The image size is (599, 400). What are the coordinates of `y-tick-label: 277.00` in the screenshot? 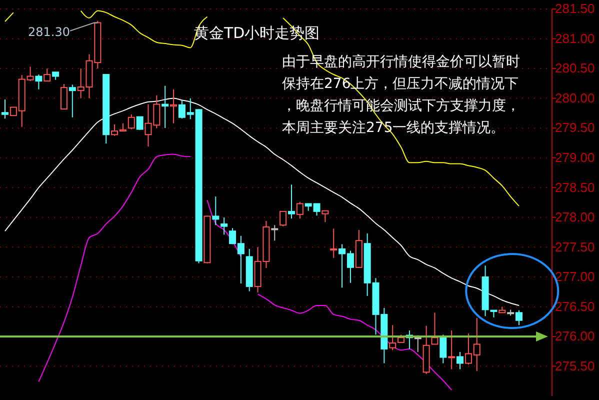 It's located at (575, 276).